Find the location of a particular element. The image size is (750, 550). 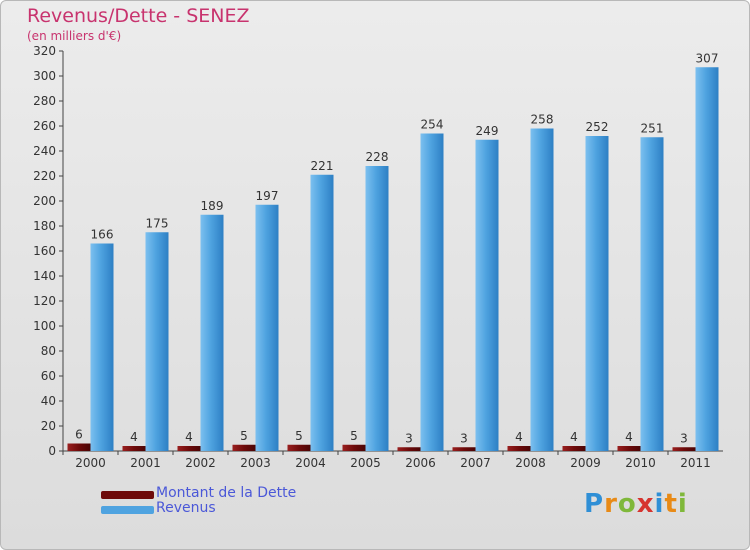

data-label-revenue-2006: 254 is located at coordinates (432, 125).